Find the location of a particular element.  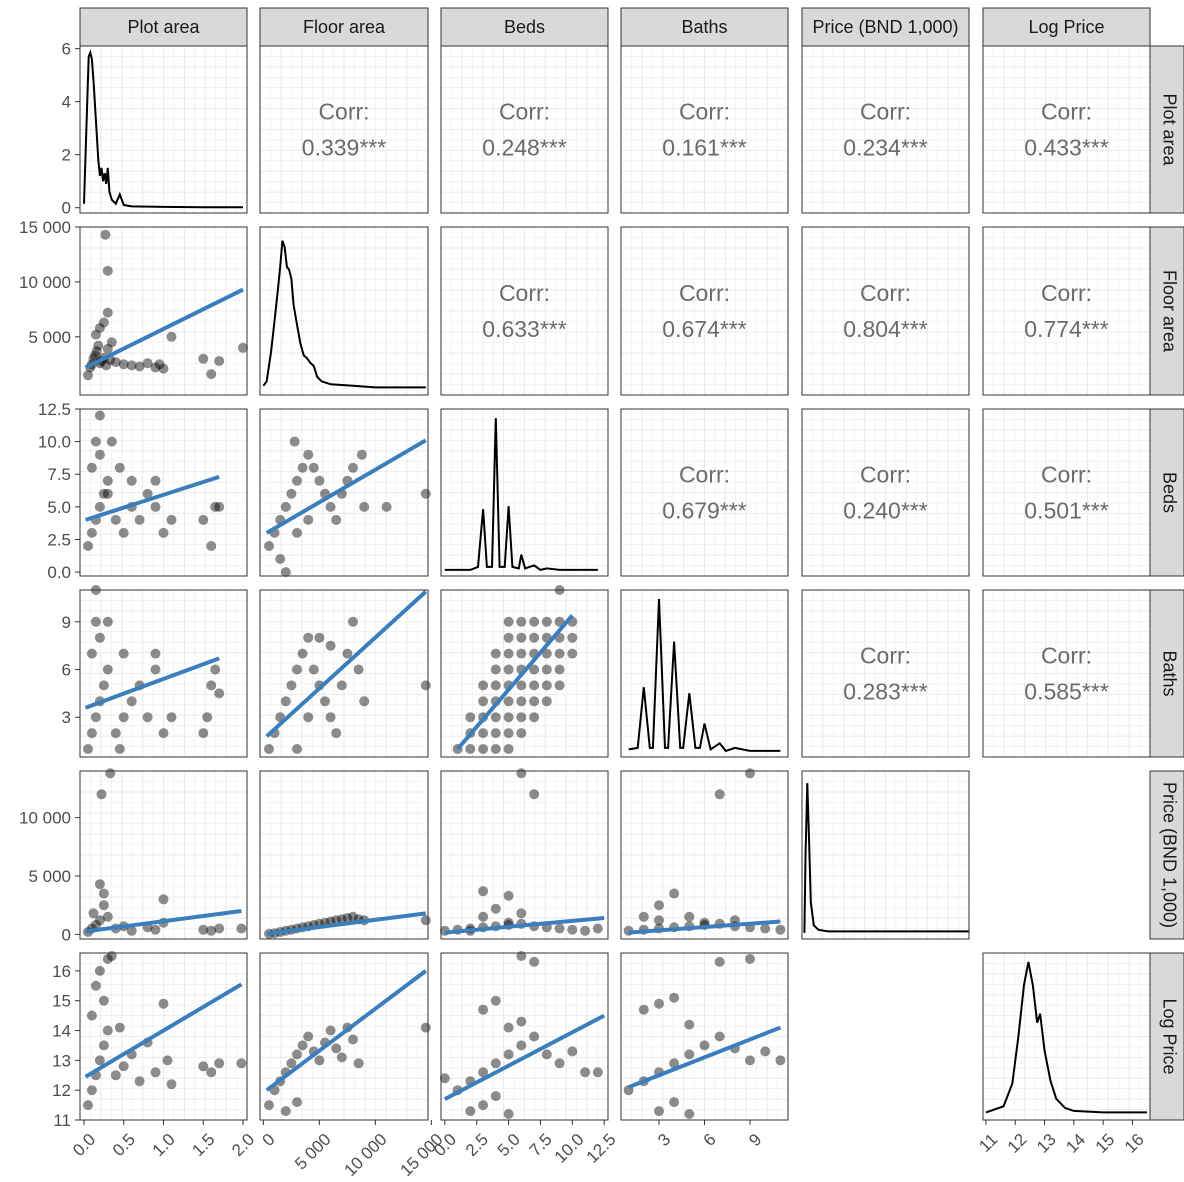

y-tick-label: 13 is located at coordinates (61, 1060).